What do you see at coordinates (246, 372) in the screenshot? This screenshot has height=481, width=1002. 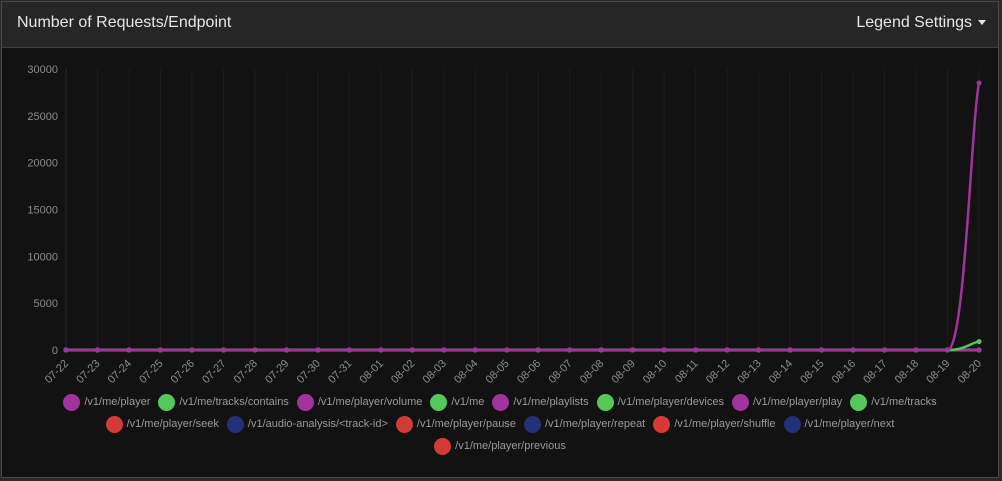 I see `x-tick-label: 07-28` at bounding box center [246, 372].